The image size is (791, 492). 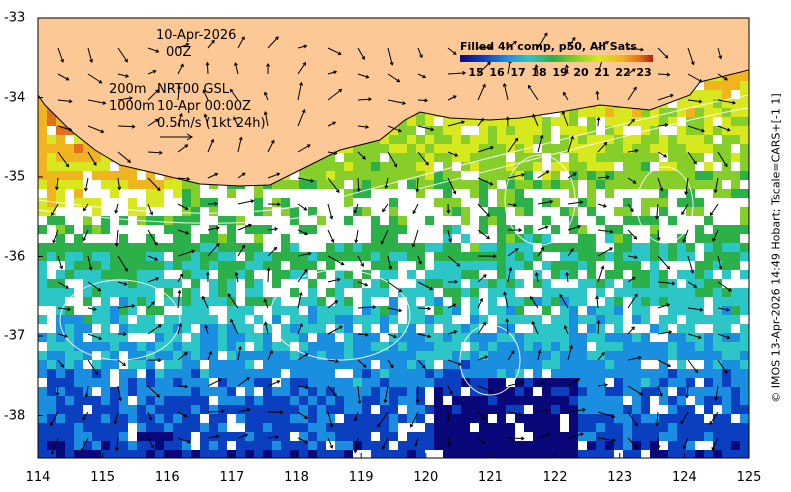 What do you see at coordinates (204, 106) in the screenshot?
I see `contour-label-1000: 10-Apr 00:00Z` at bounding box center [204, 106].